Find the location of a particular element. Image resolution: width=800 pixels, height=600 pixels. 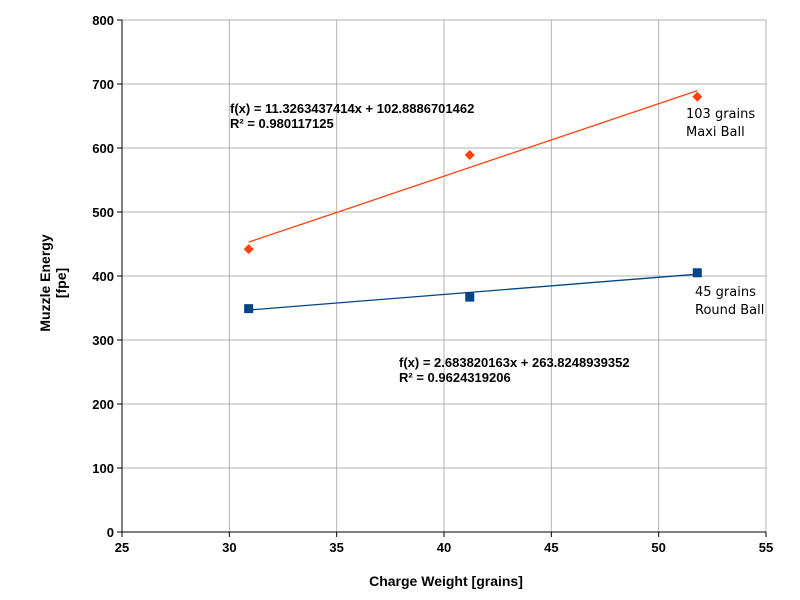

x-tick-label: 55 is located at coordinates (766, 547).